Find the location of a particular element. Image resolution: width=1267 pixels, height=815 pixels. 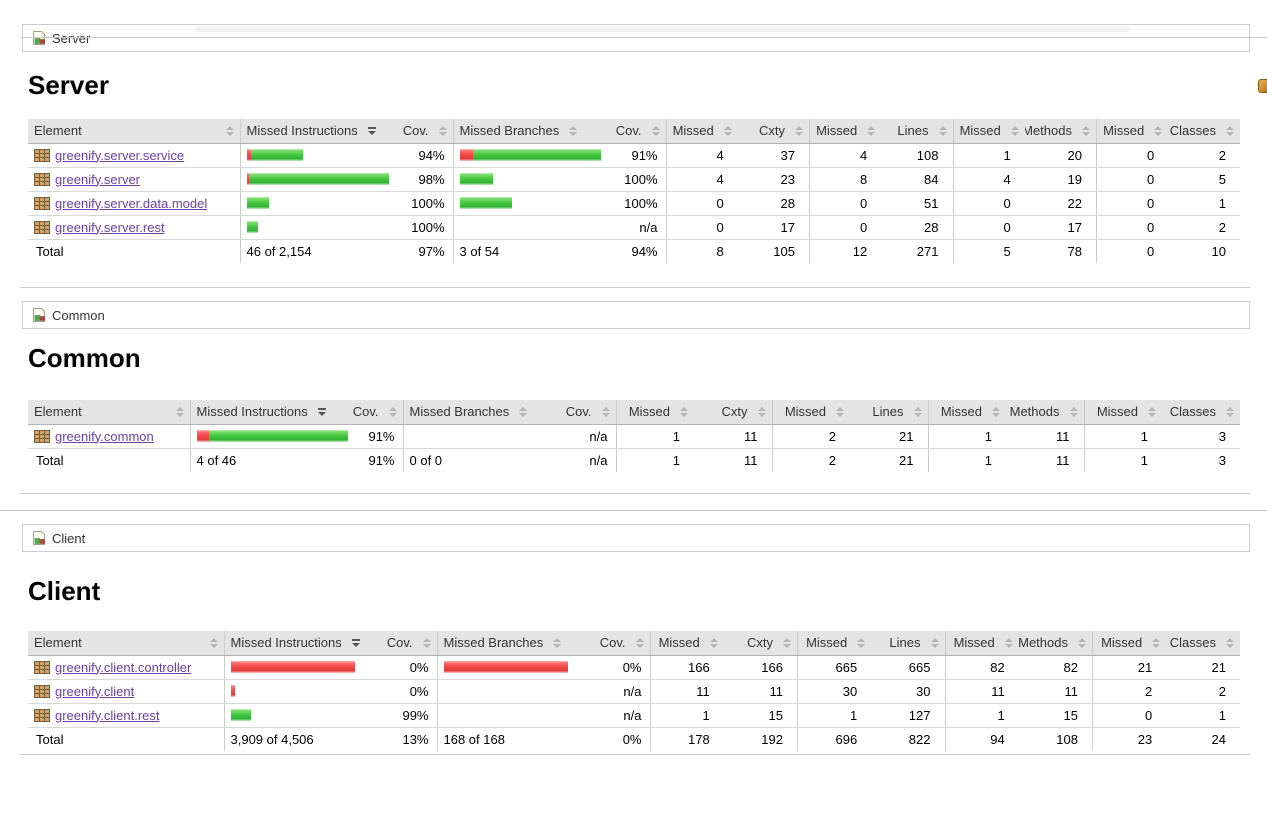

table-row: greenify.server 98% 100% 4 23 8 84 4 19 0 5 is located at coordinates (634, 179).